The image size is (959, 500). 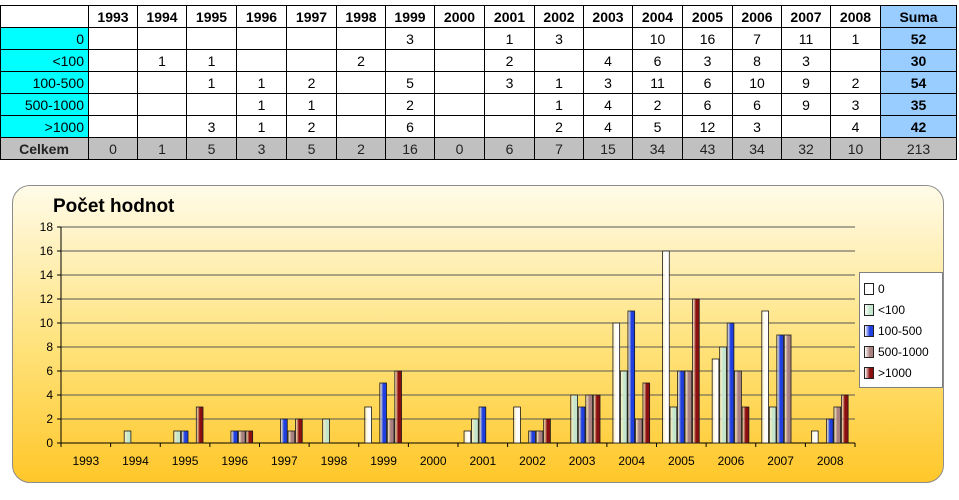 I want to click on row-label: <100, so click(x=44, y=60).